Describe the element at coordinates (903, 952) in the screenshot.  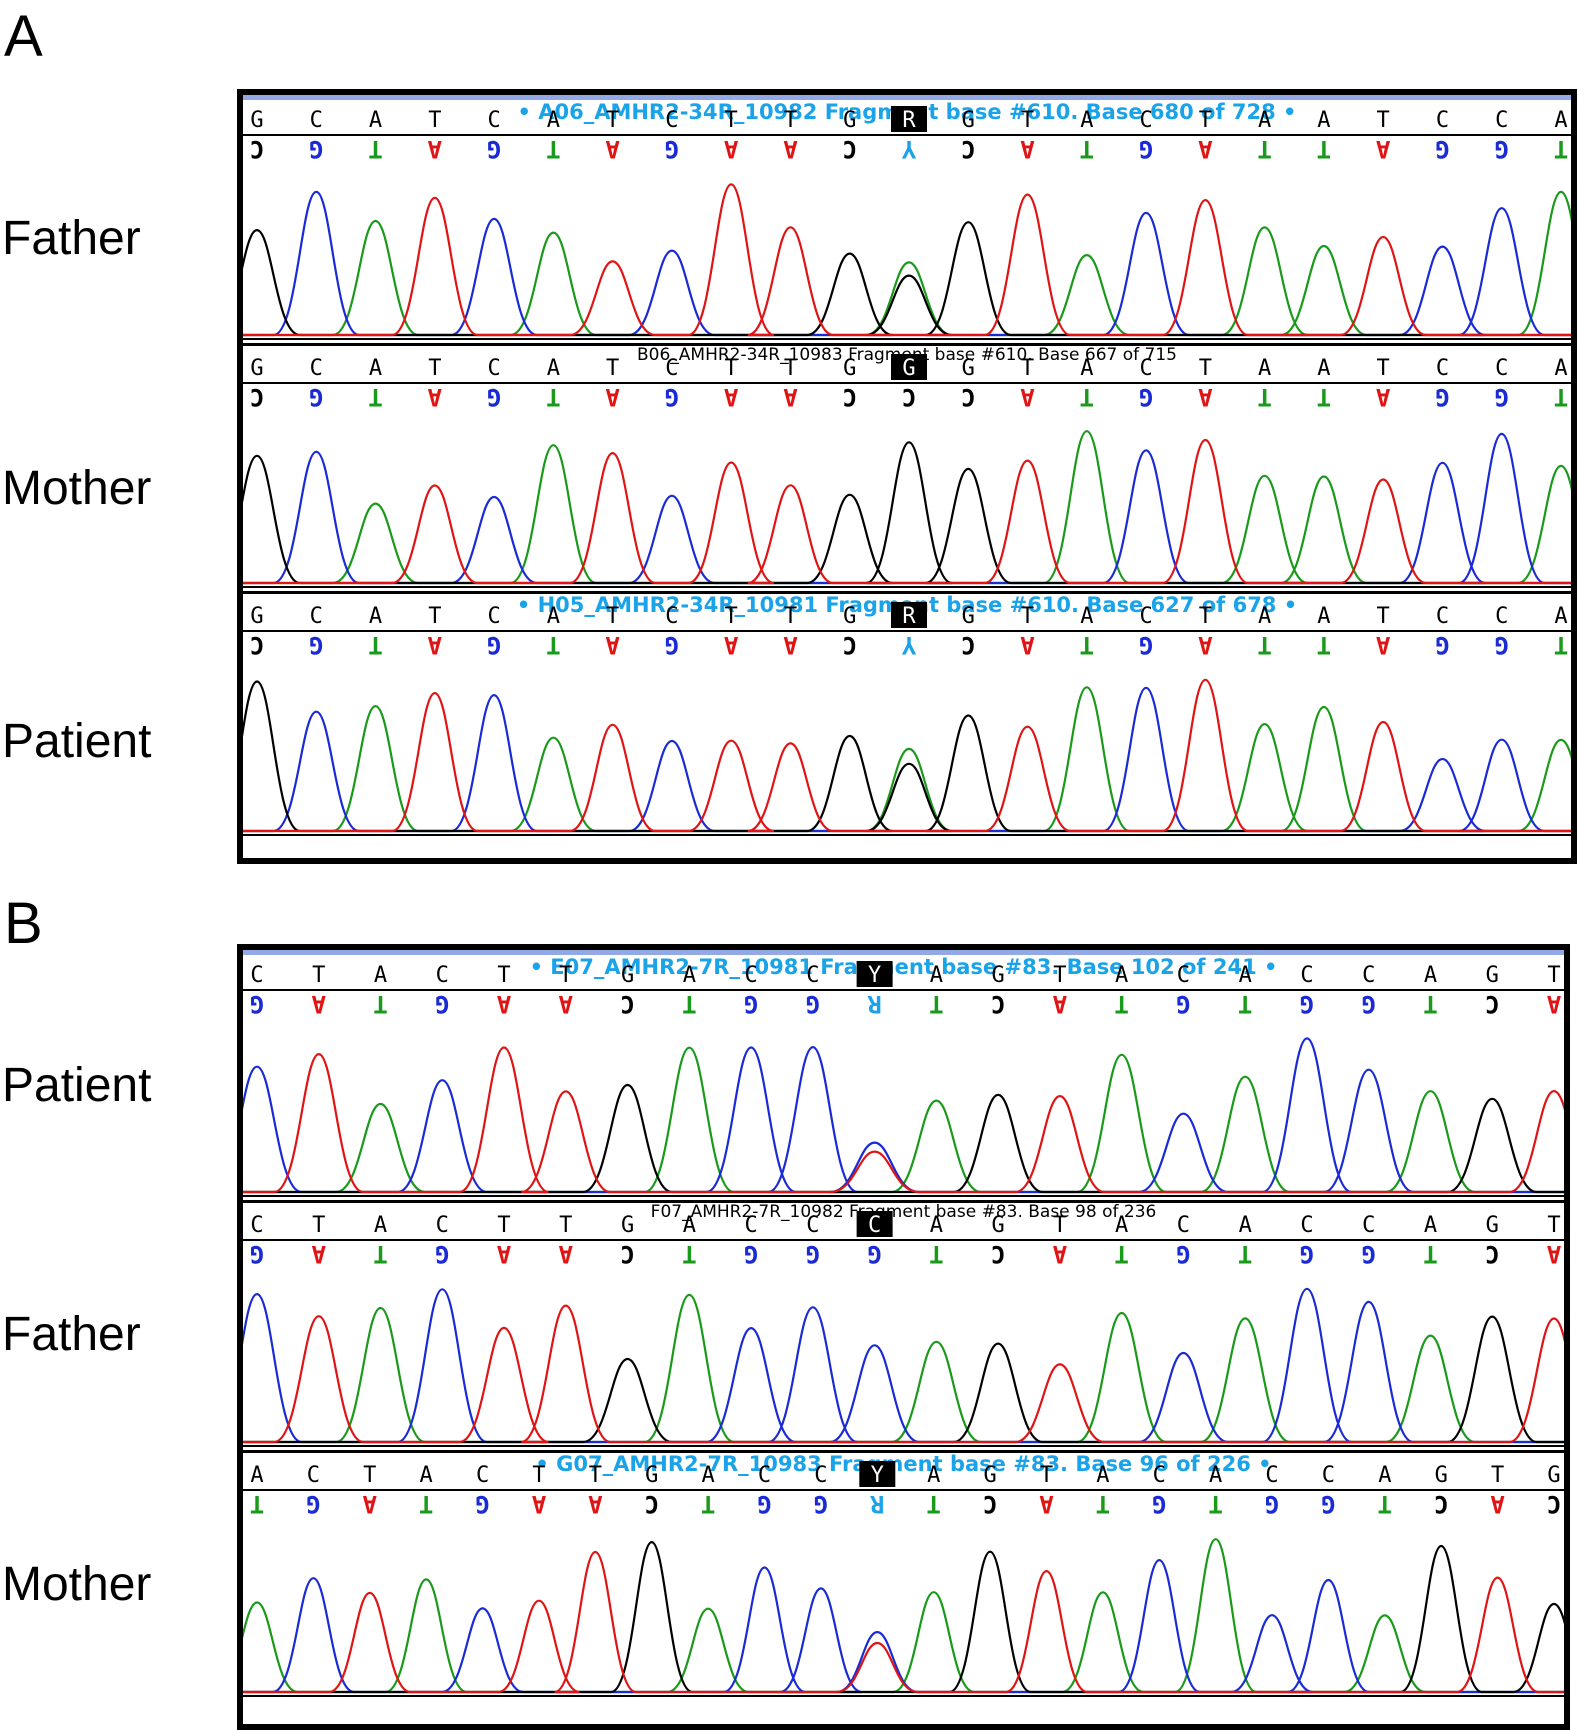
I see `header-bar` at that location.